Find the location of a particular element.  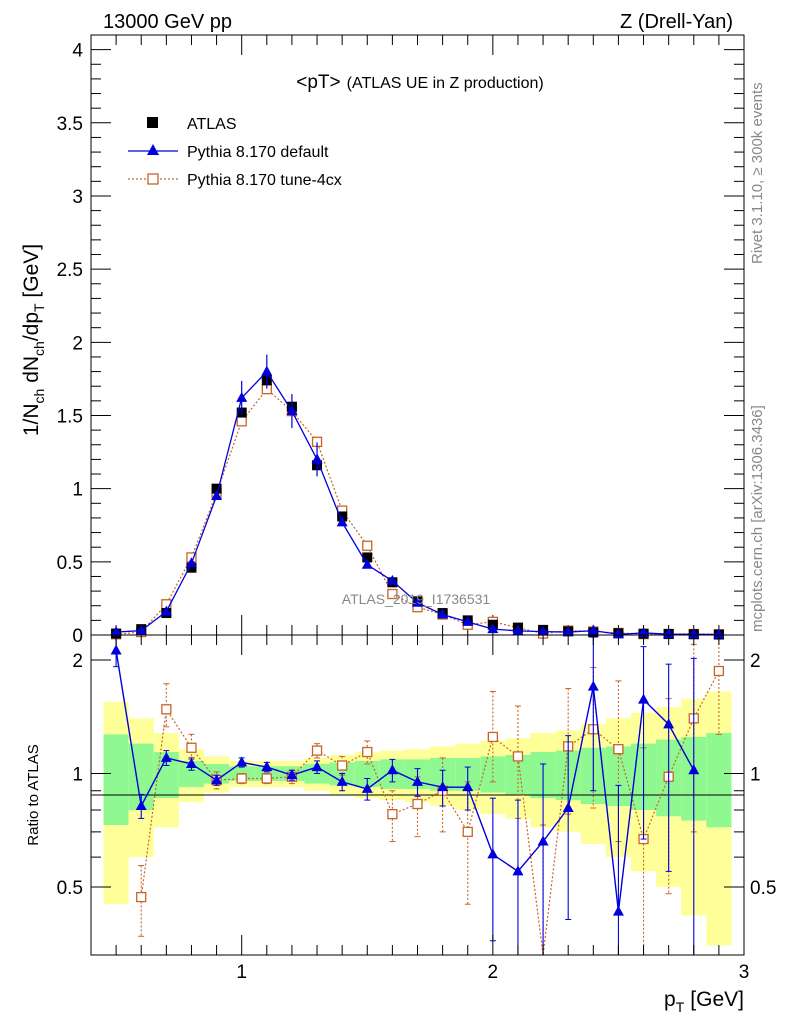

y-tick-label: 3 is located at coordinates (77, 197).